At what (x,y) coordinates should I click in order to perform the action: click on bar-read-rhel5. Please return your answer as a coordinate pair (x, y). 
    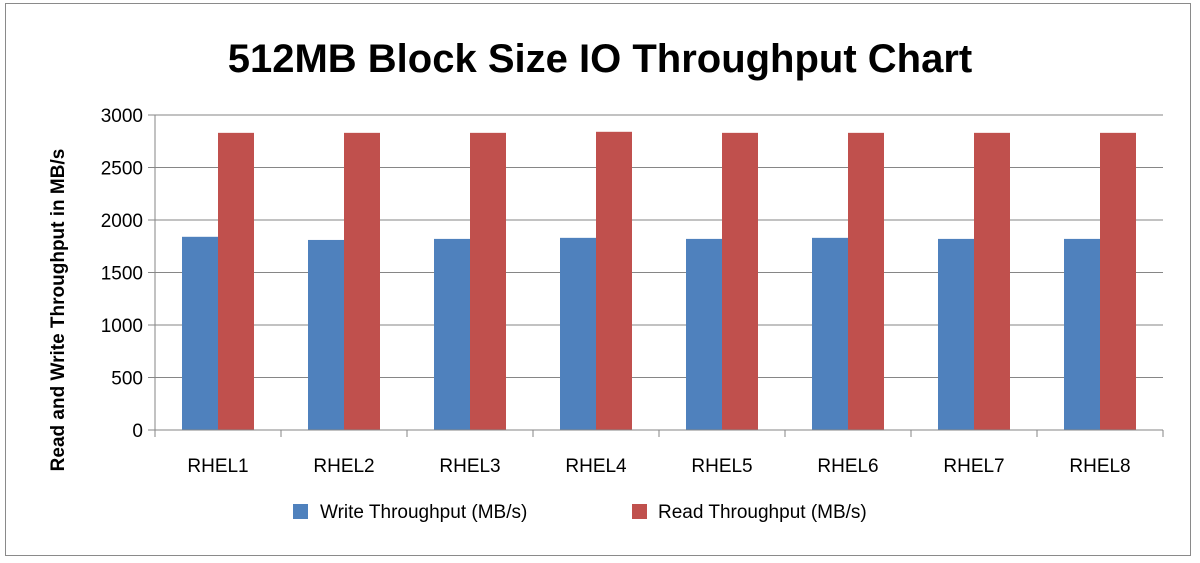
    Looking at the image, I should click on (740, 281).